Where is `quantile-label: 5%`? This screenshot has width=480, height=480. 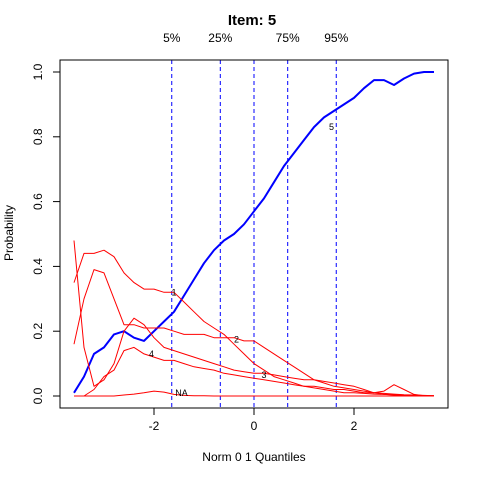
quantile-label: 5% is located at coordinates (172, 38).